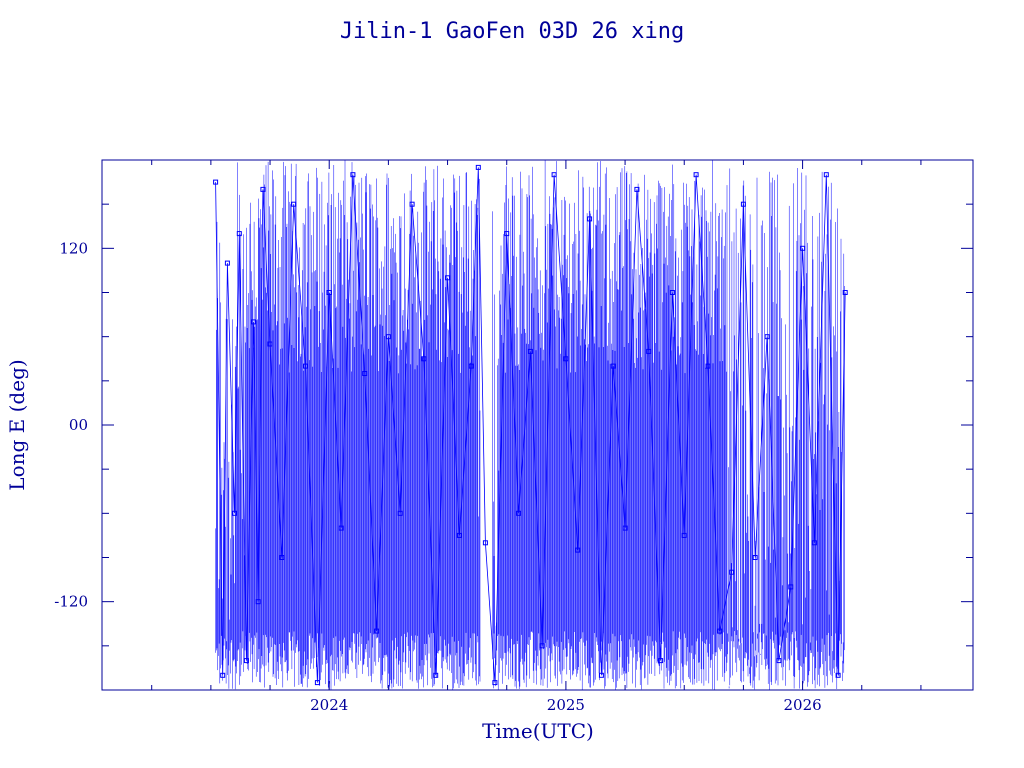  I want to click on y-tick-label: 00, so click(78, 425).